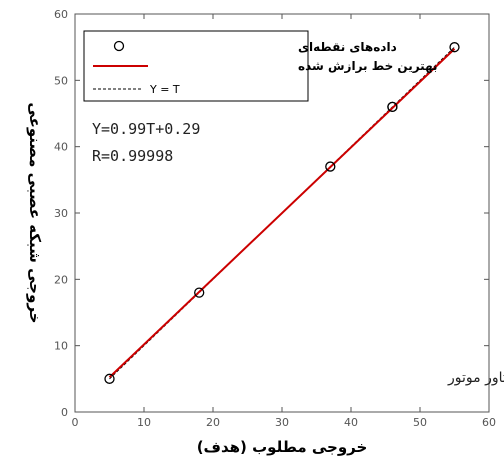  What do you see at coordinates (164, 89) in the screenshot?
I see `legend-entry-identity-line: Y = T` at bounding box center [164, 89].